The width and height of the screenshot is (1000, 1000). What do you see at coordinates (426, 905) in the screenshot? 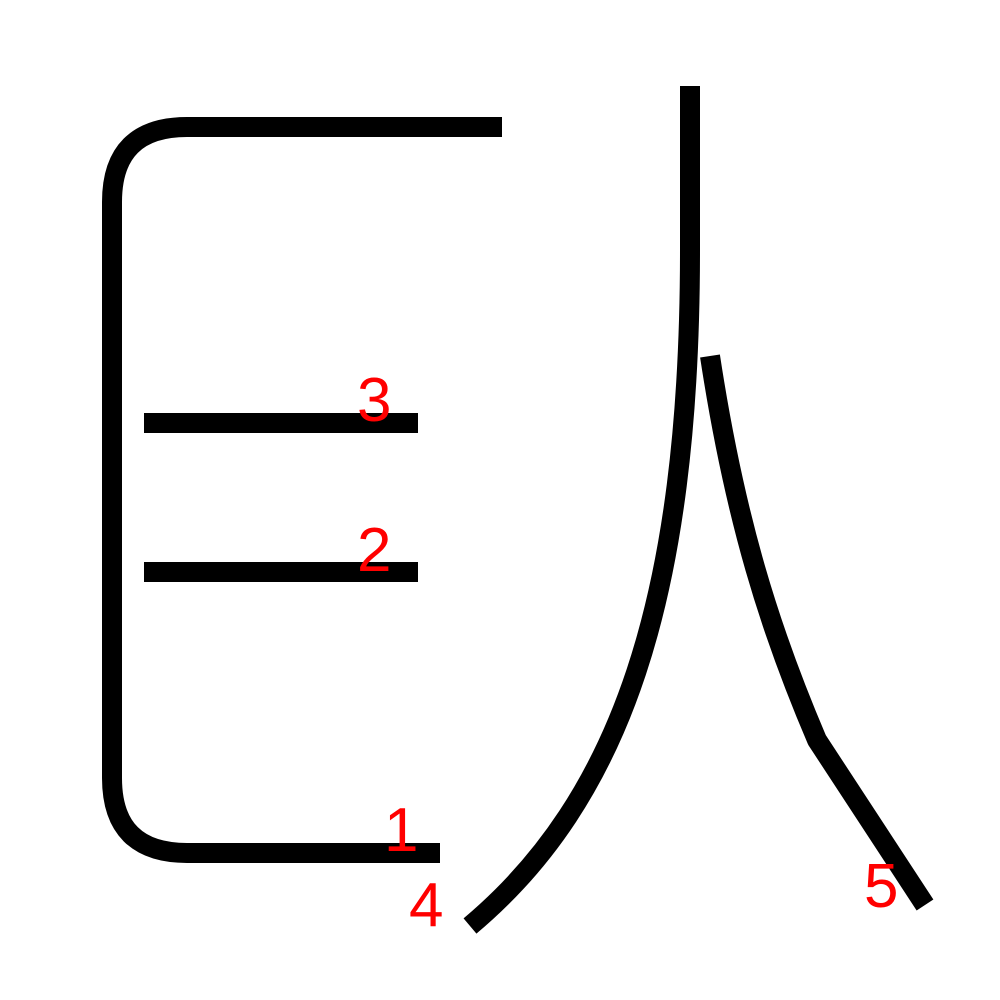
I see `stroke-4-number: 4` at bounding box center [426, 905].